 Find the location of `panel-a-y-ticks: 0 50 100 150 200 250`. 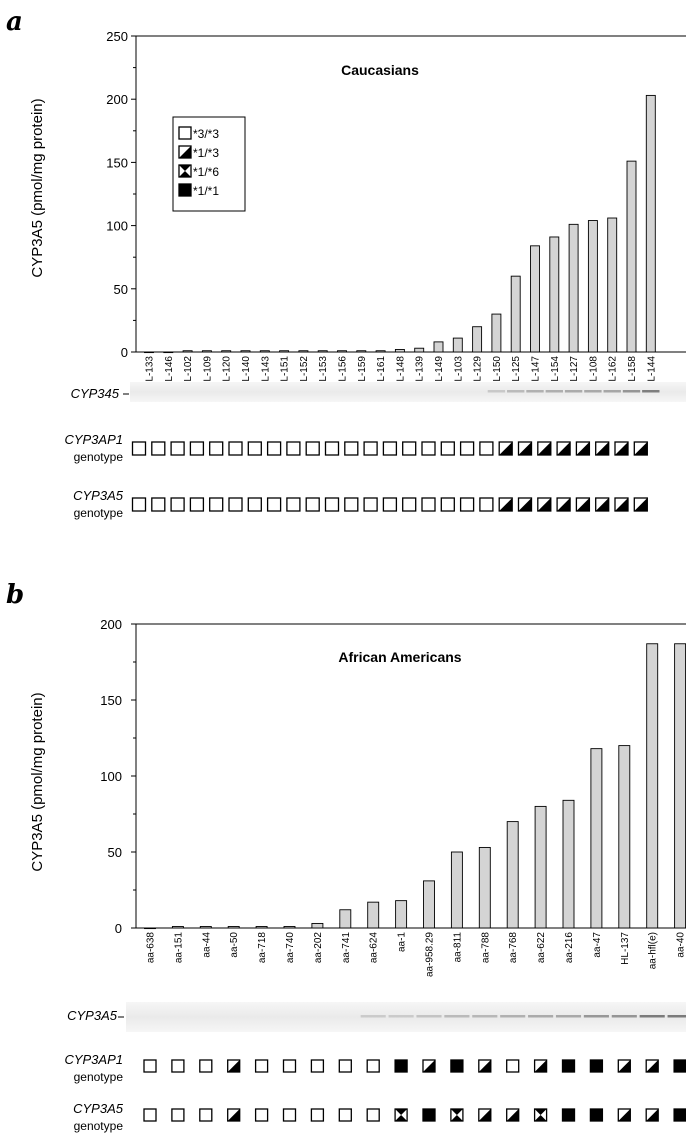

panel-a-y-ticks: 0 50 100 150 200 250 is located at coordinates (121, 194).